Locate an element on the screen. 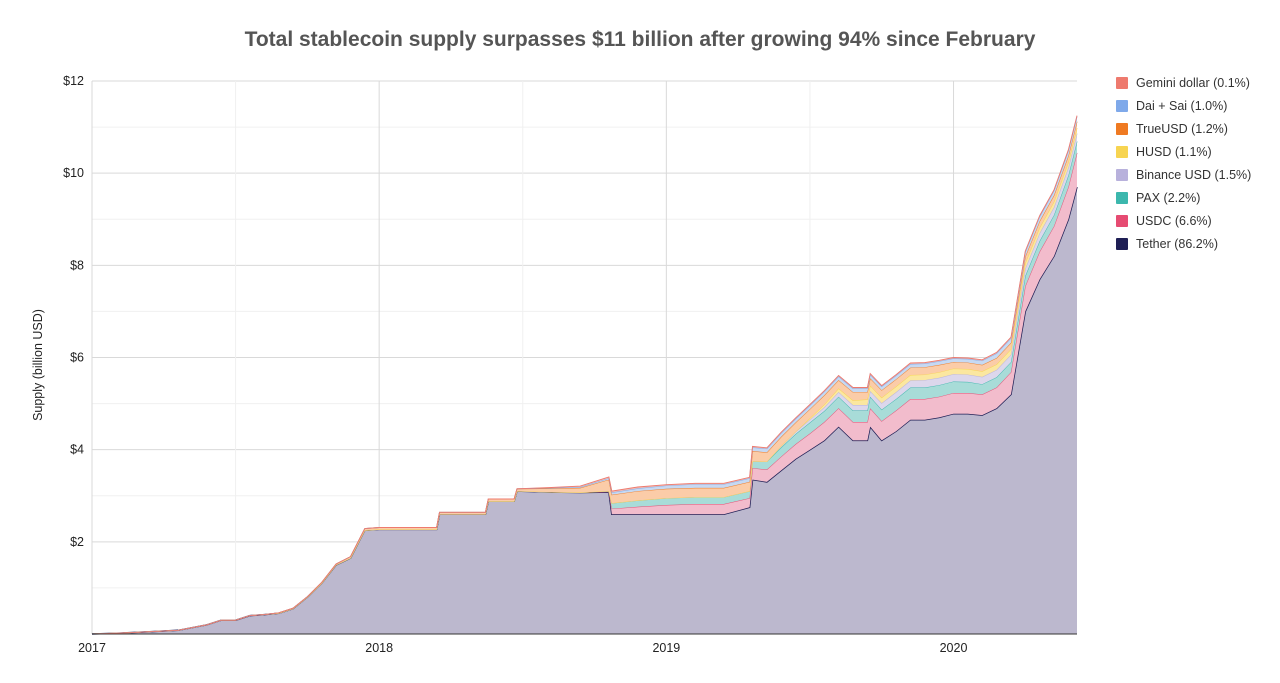 The height and width of the screenshot is (683, 1280). legend-item: USDC (6.6%) is located at coordinates (1183, 220).